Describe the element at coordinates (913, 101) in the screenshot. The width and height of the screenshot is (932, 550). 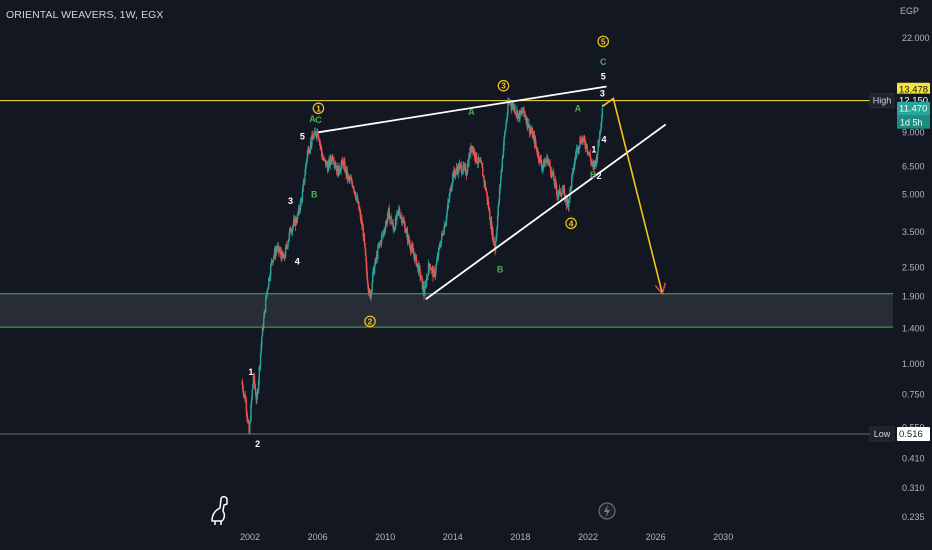
I see `high-price-badge-text: 12.150` at that location.